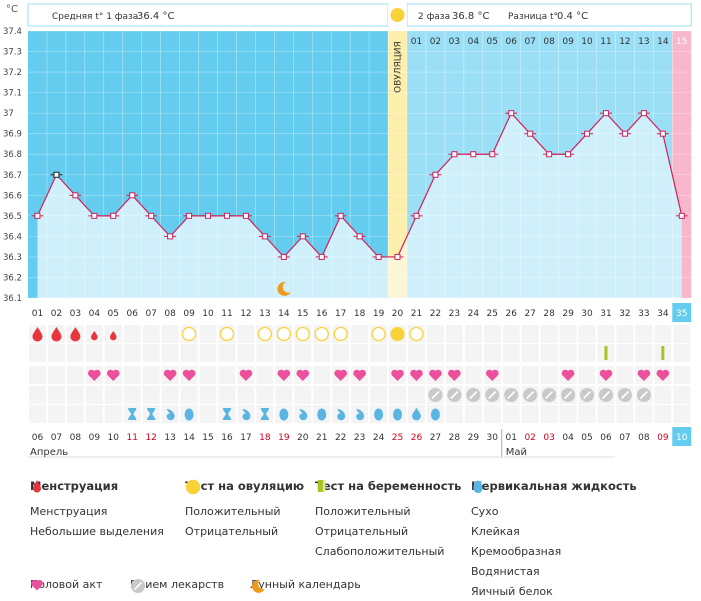 This screenshot has height=601, width=701. Describe the element at coordinates (12, 278) in the screenshot. I see `y-tick-label: 36.2` at that location.